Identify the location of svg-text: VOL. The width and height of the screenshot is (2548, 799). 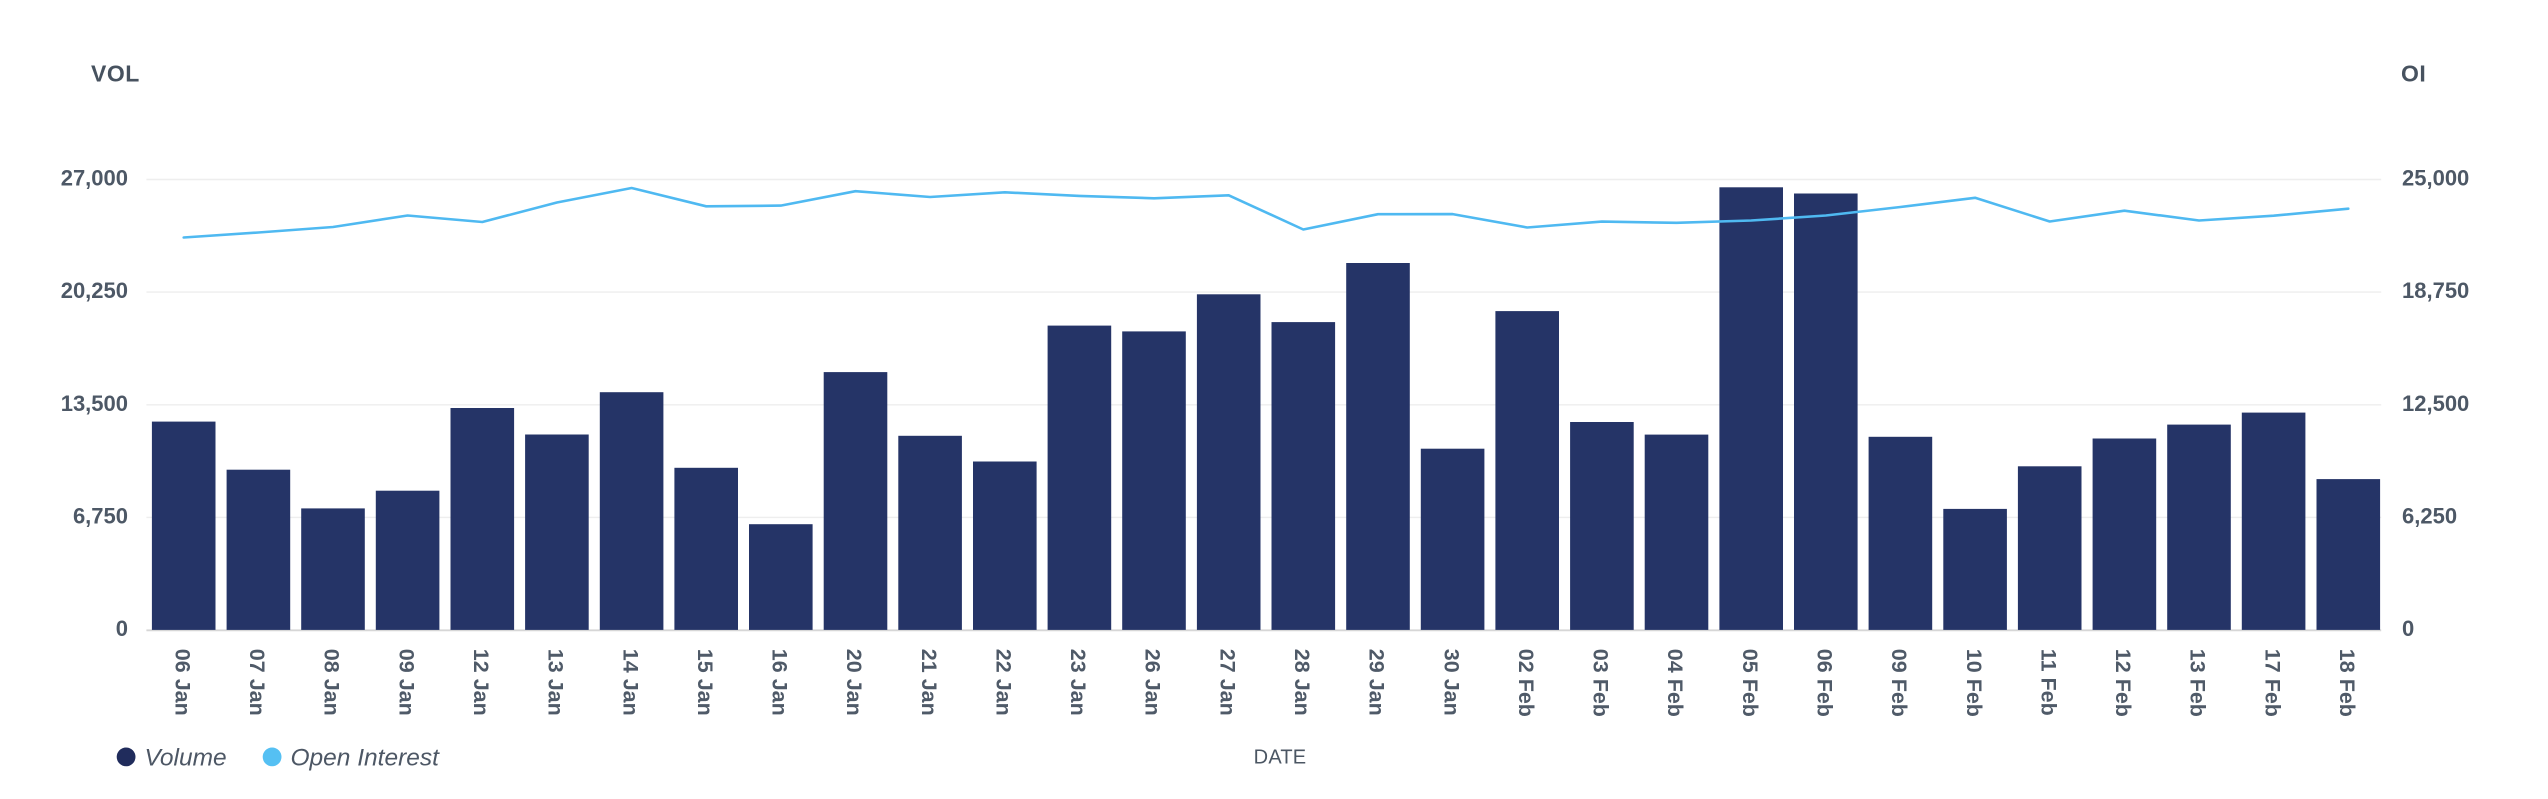
(115, 74).